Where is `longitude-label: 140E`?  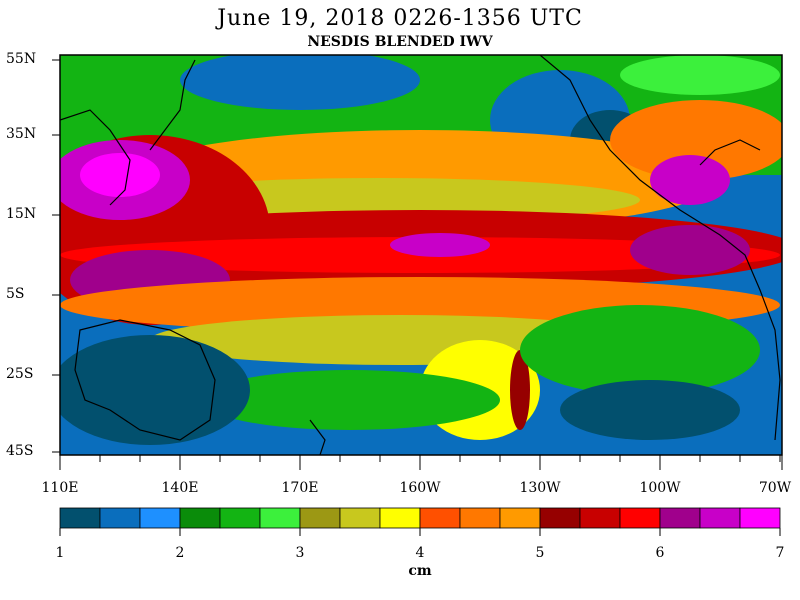
longitude-label: 140E is located at coordinates (180, 488).